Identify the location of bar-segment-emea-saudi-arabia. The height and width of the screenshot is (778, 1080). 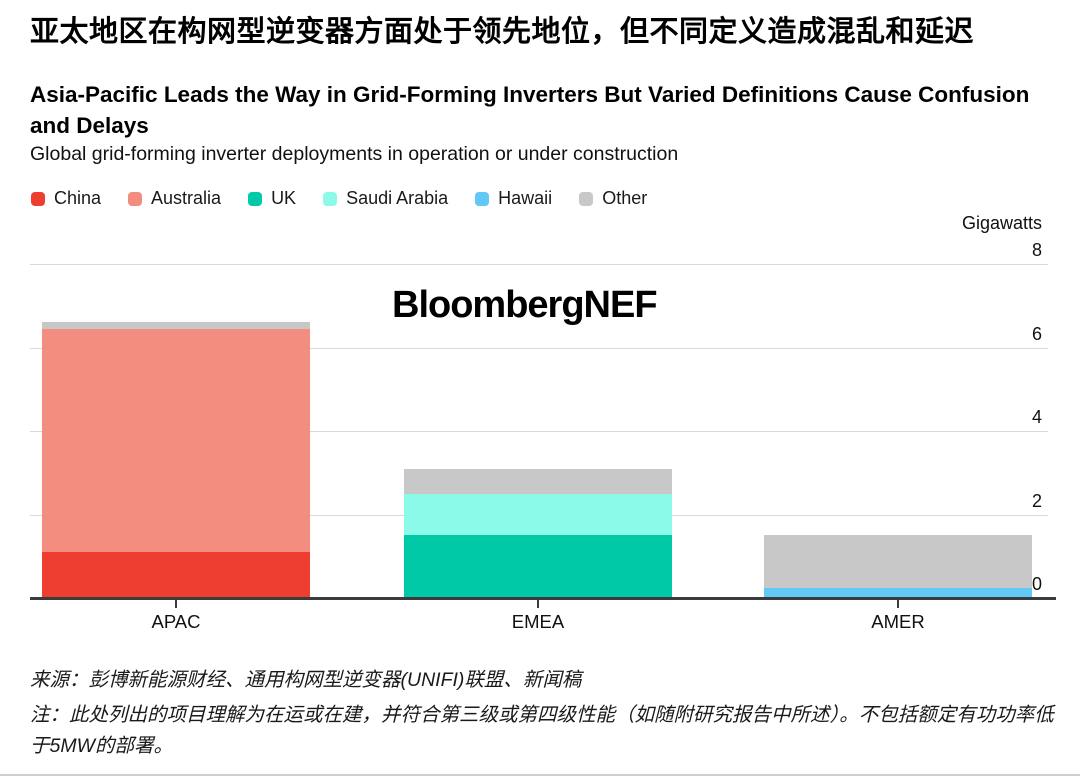
(538, 514).